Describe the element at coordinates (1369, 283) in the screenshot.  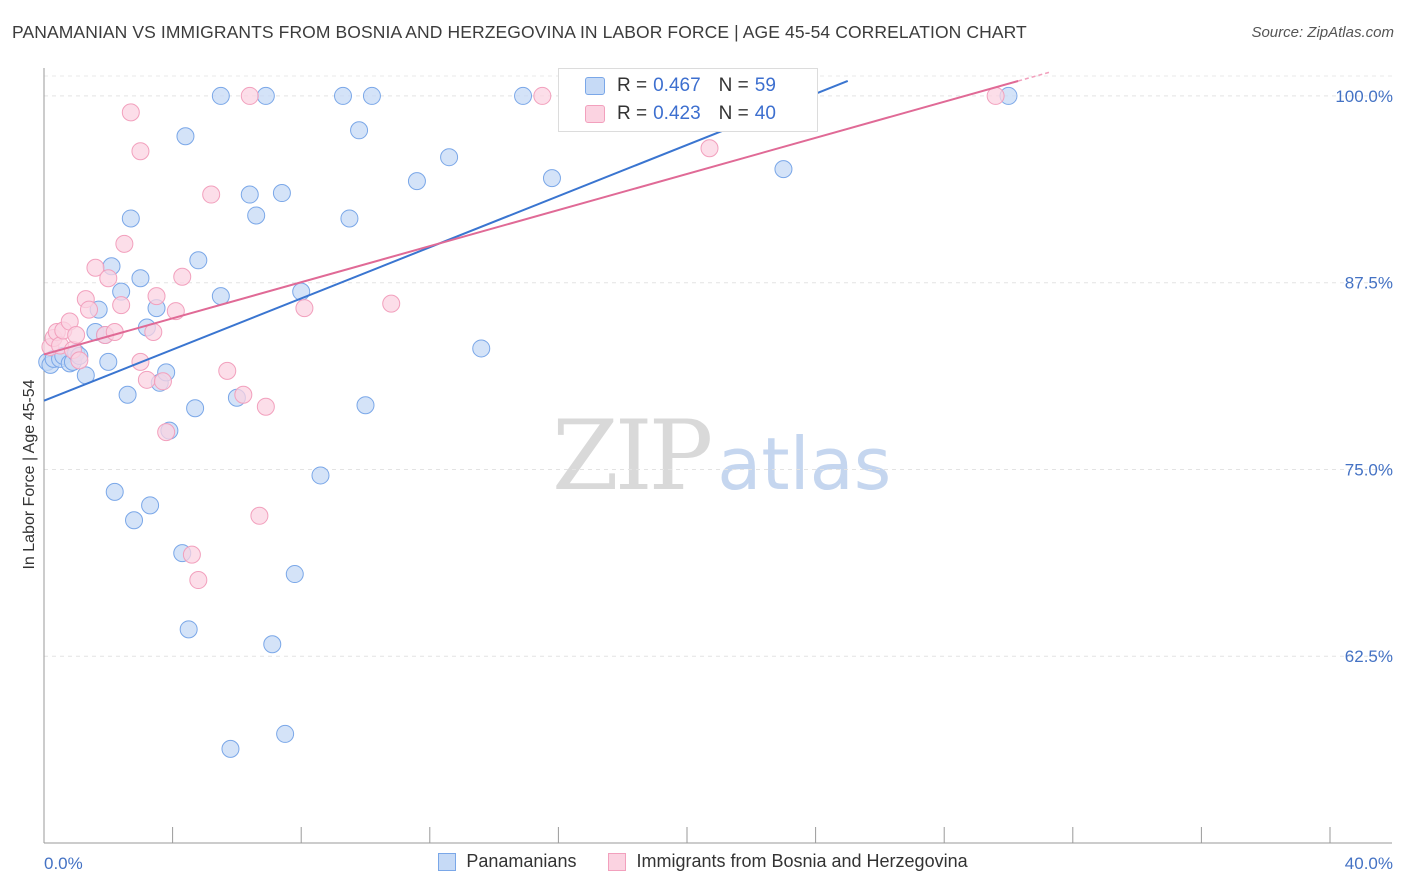
I see `y-tick-label: 87.5%` at that location.